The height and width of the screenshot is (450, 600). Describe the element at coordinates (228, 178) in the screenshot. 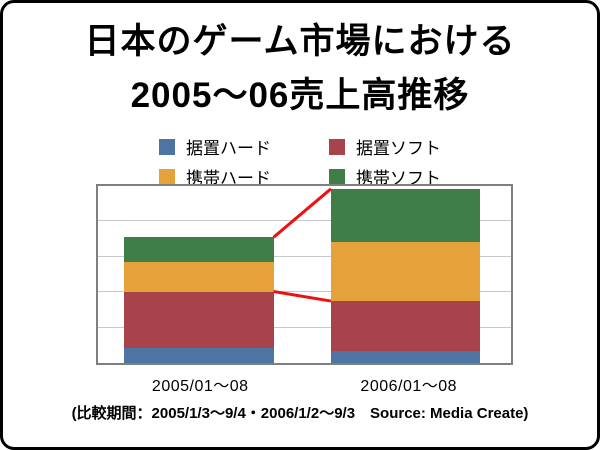

I see `legend-label-portable-hardware: 携帯ハード` at that location.